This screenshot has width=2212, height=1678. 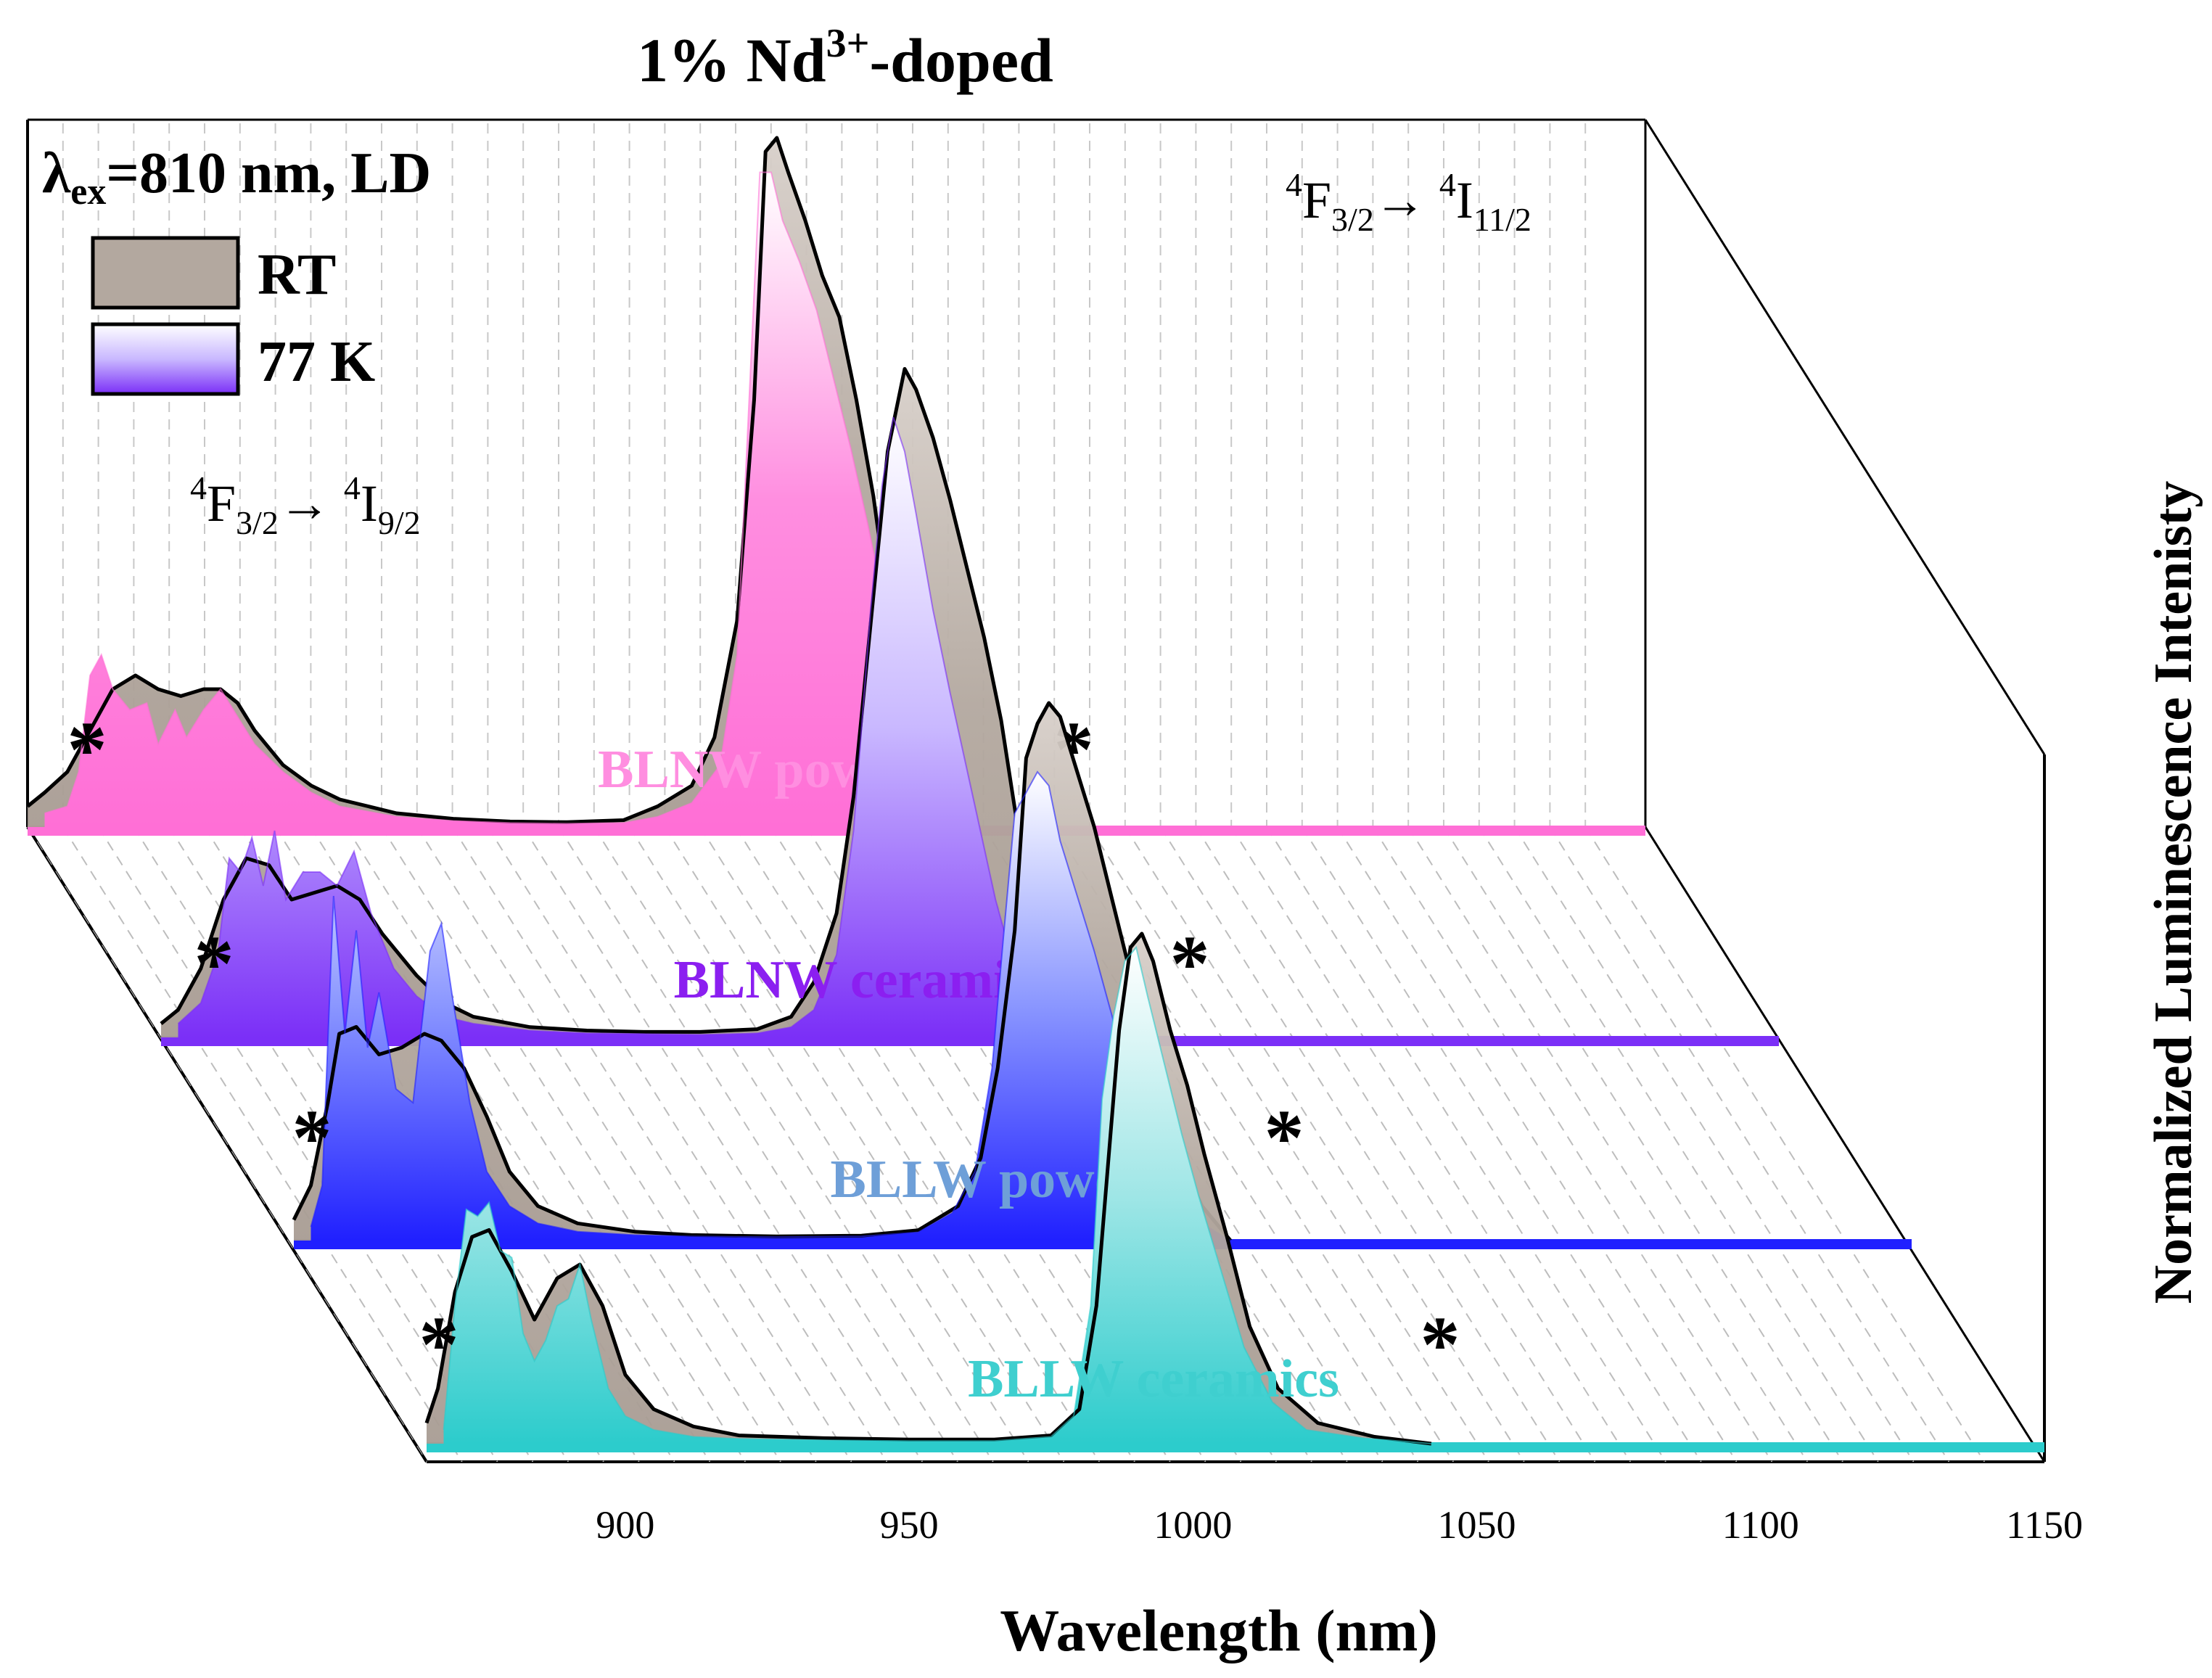 I want to click on bottom-right-depth-edge, so click(x=1845, y=1144).